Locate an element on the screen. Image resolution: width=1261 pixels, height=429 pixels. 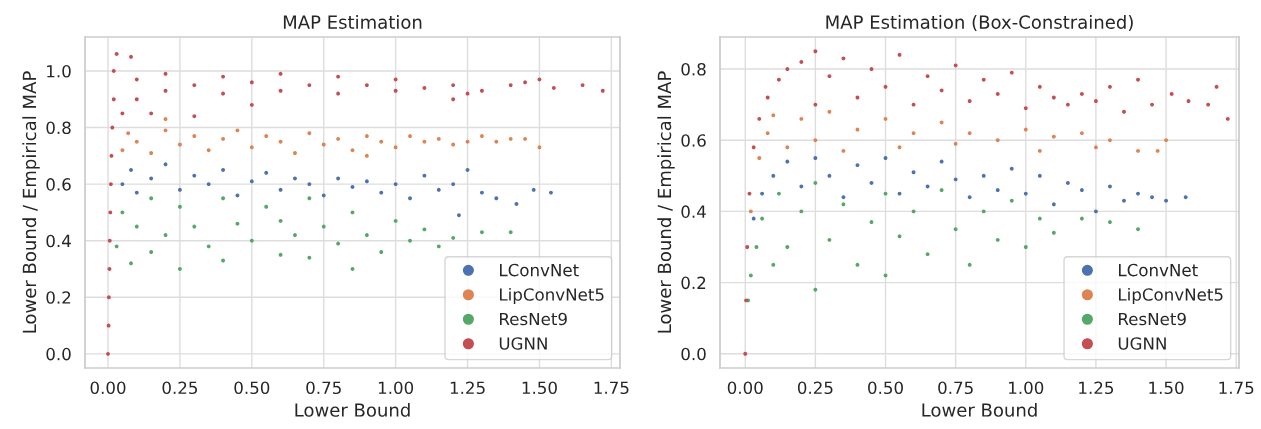
x-tick-label: 0.50 is located at coordinates (885, 388).